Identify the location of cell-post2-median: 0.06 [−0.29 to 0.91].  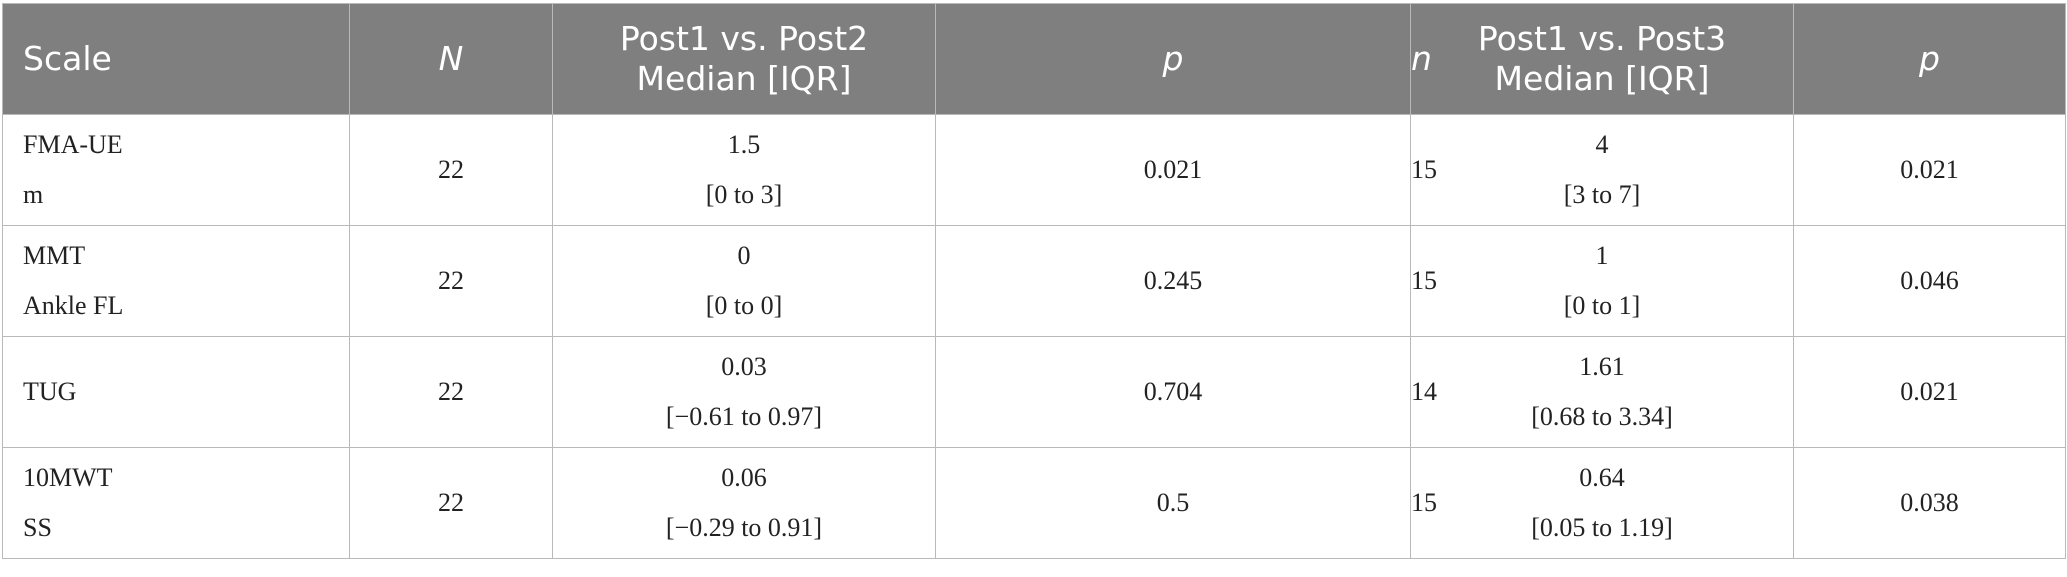
(744, 503).